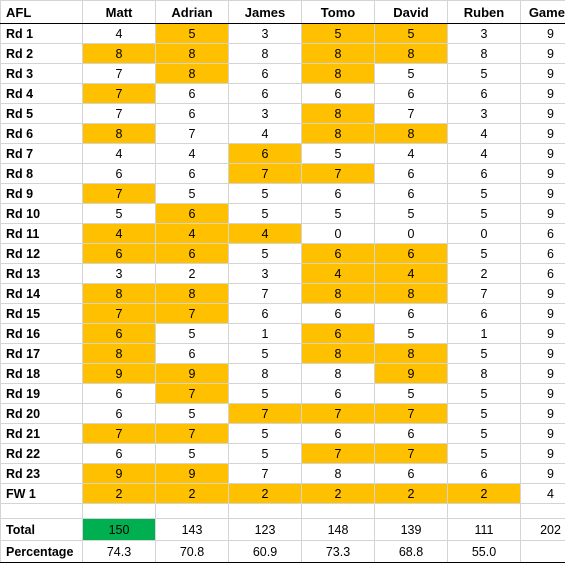  I want to click on total-label-cell: Total, so click(41, 529).